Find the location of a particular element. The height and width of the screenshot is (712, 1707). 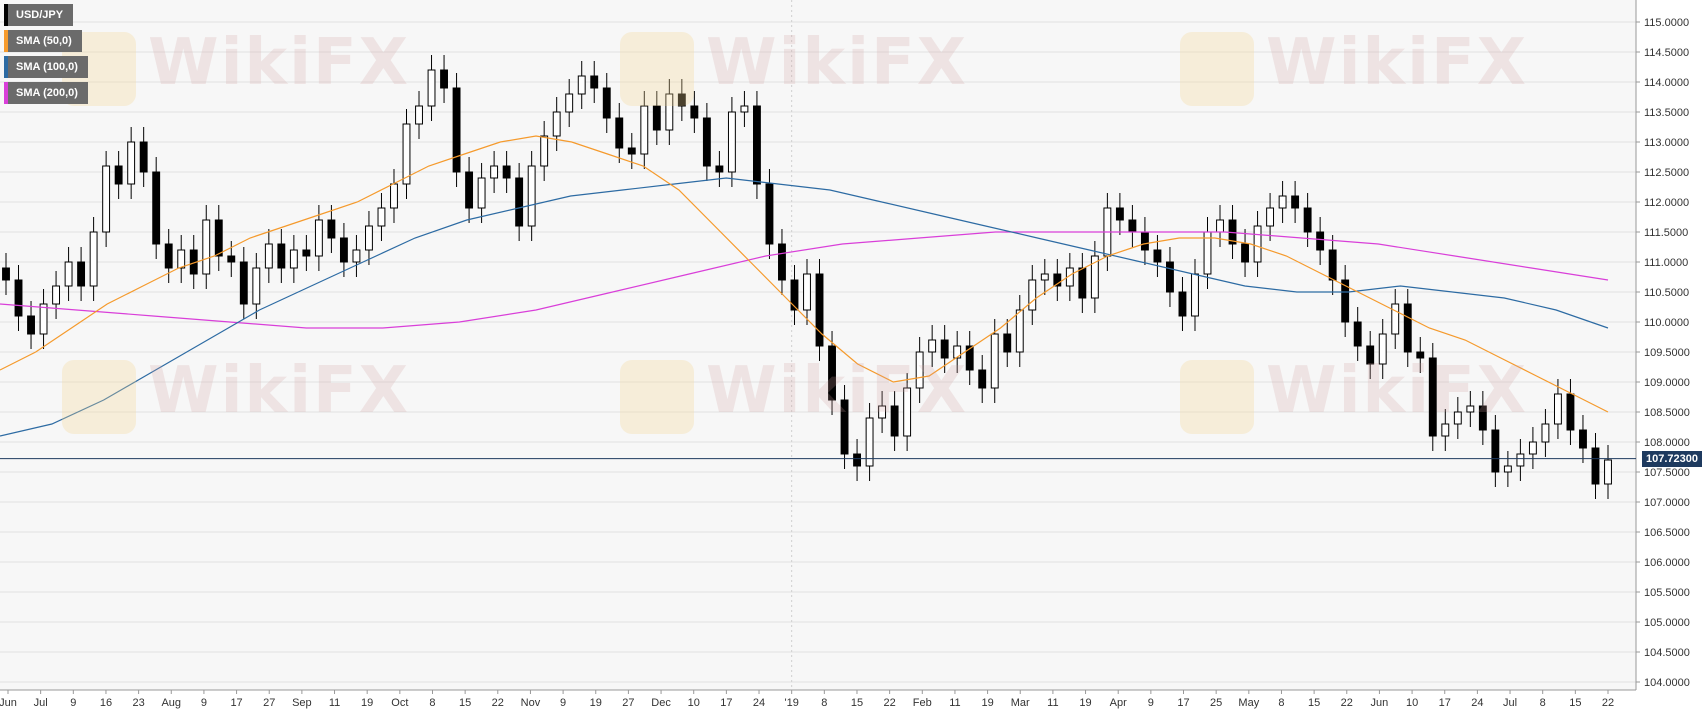

x-tick-label: Oct is located at coordinates (399, 703).